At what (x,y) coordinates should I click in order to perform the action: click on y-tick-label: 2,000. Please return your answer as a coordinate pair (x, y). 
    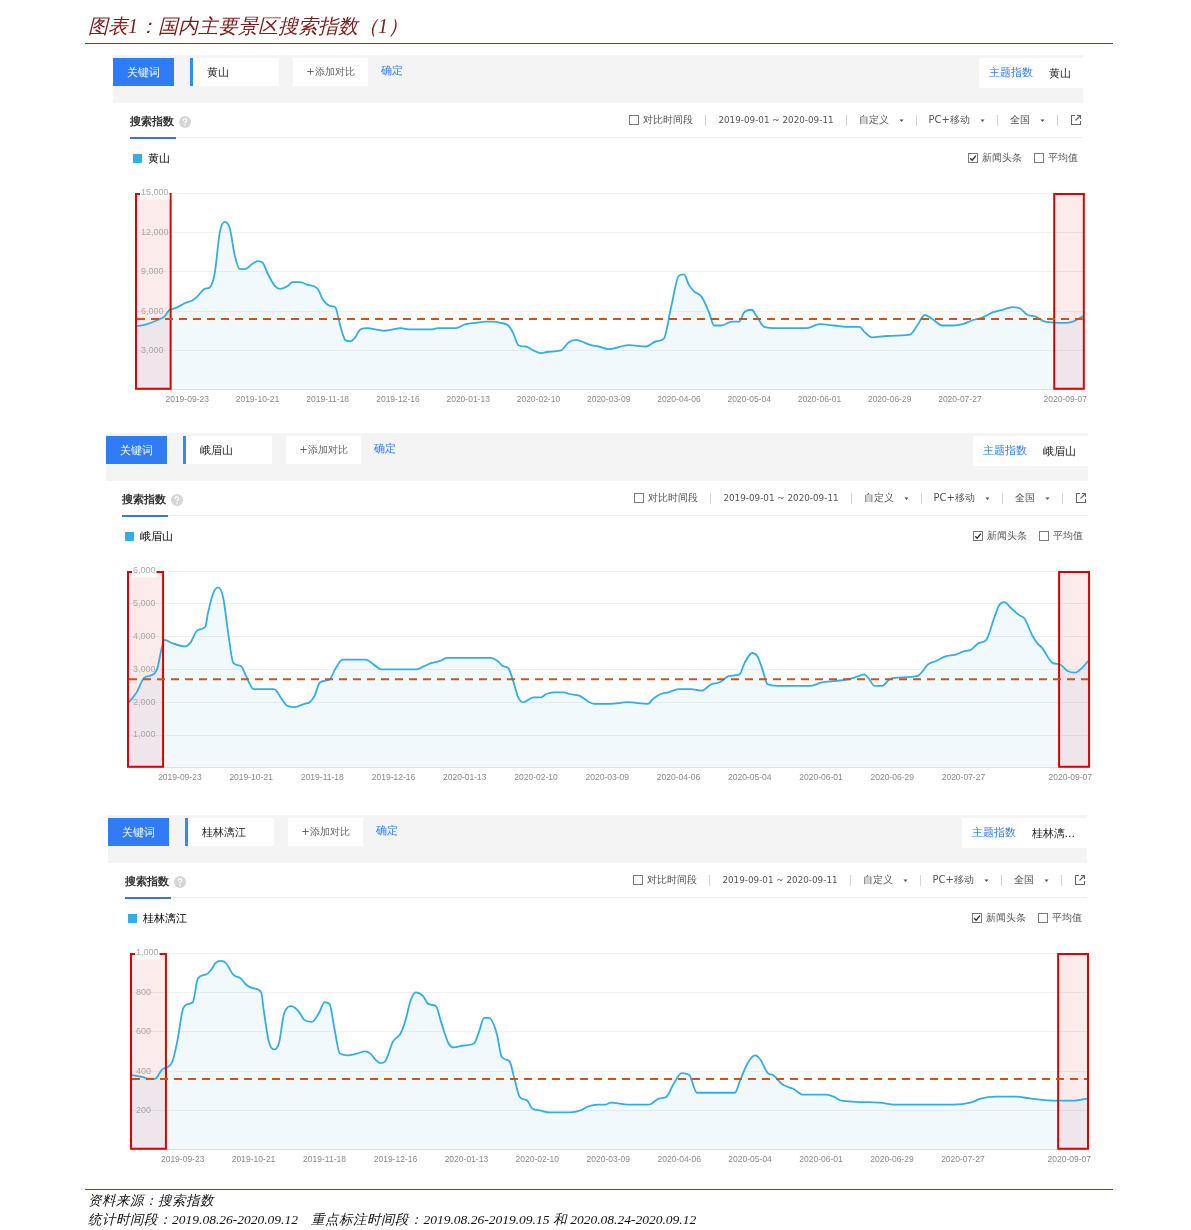
    Looking at the image, I should click on (144, 701).